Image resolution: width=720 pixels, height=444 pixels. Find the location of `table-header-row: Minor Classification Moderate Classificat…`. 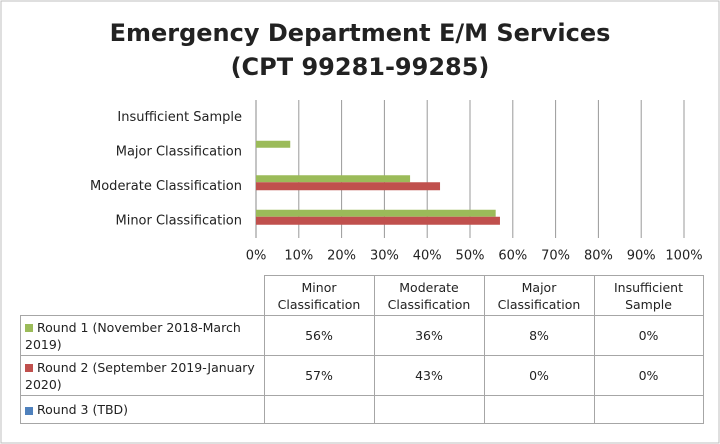

table-header-row: Minor Classification Moderate Classificat… is located at coordinates (362, 295).